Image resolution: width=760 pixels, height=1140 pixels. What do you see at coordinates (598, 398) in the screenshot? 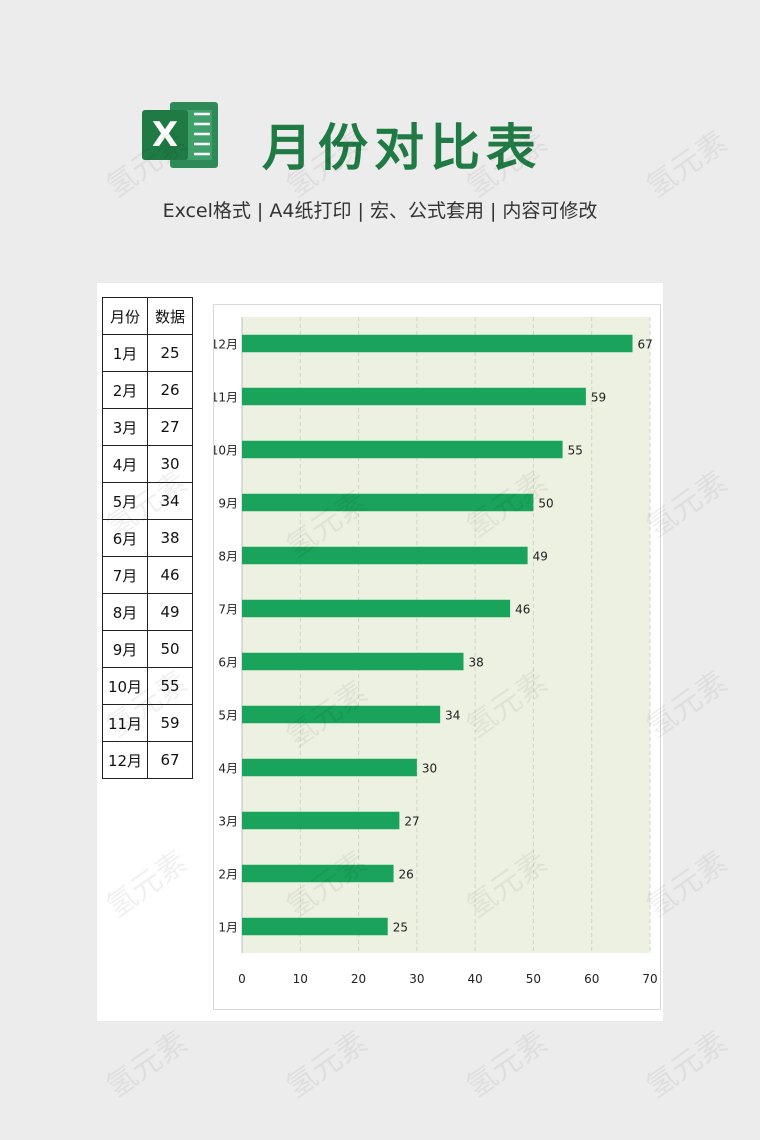
I see `data-label: 59` at bounding box center [598, 398].